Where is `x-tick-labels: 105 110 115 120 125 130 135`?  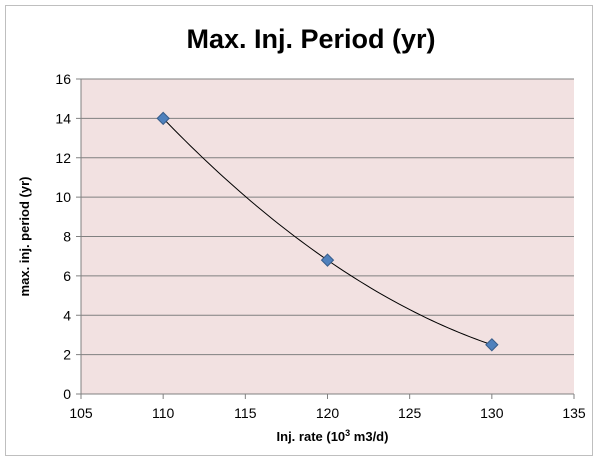
x-tick-labels: 105 110 115 120 125 130 135 is located at coordinates (327, 413).